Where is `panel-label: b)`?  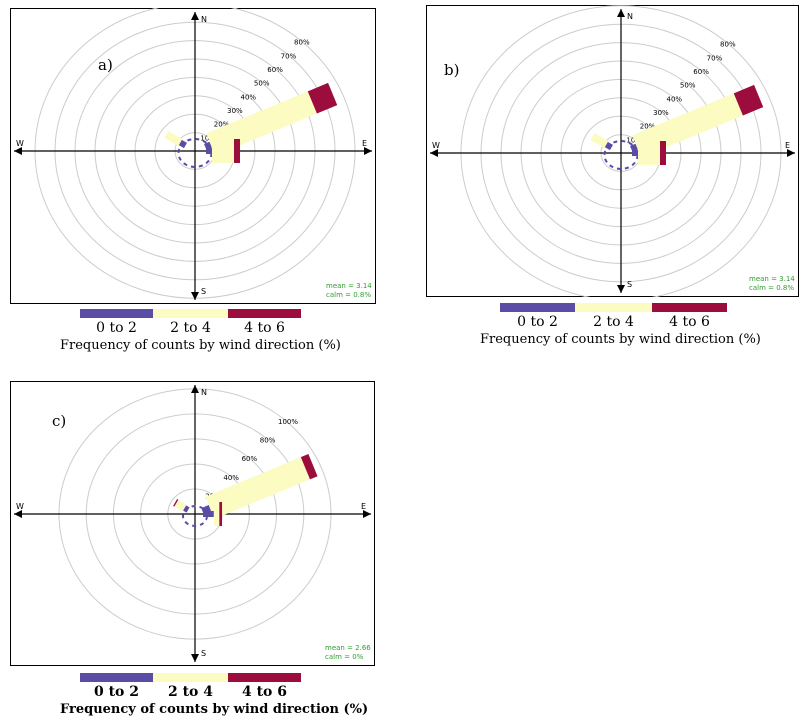
panel-label: b) is located at coordinates (451, 70).